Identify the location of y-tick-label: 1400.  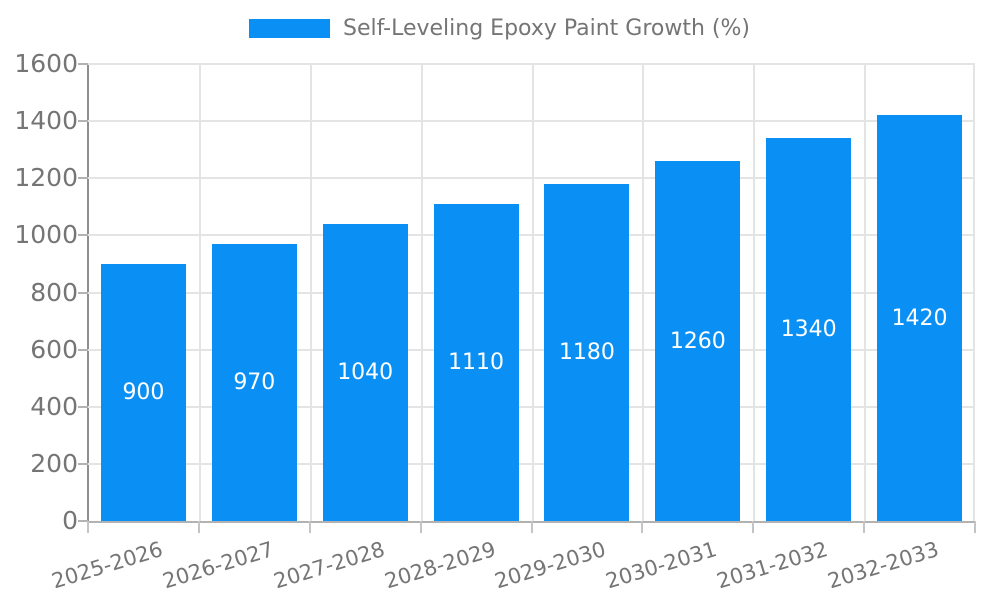
(46, 121).